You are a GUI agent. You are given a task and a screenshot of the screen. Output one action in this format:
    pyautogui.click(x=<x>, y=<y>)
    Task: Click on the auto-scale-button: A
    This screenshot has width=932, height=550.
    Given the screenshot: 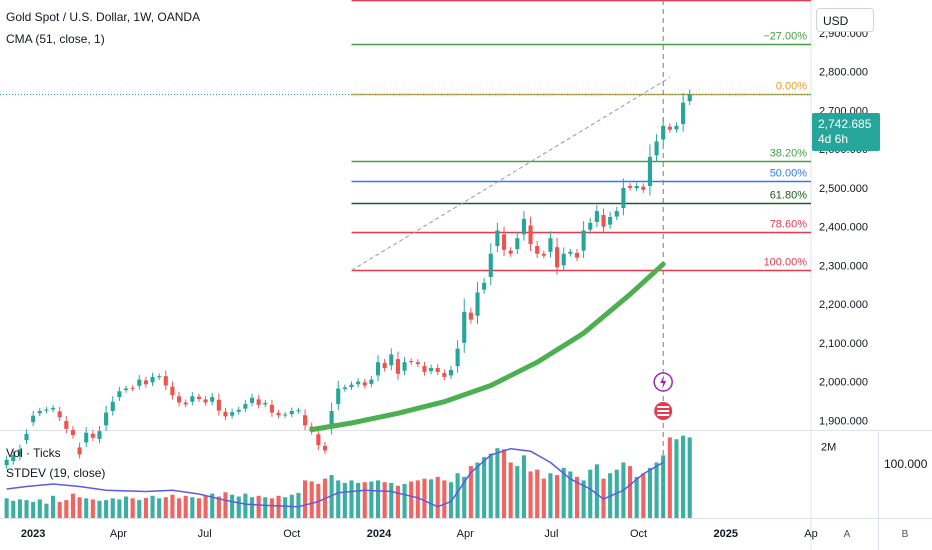 What is the action you would take?
    pyautogui.click(x=847, y=534)
    